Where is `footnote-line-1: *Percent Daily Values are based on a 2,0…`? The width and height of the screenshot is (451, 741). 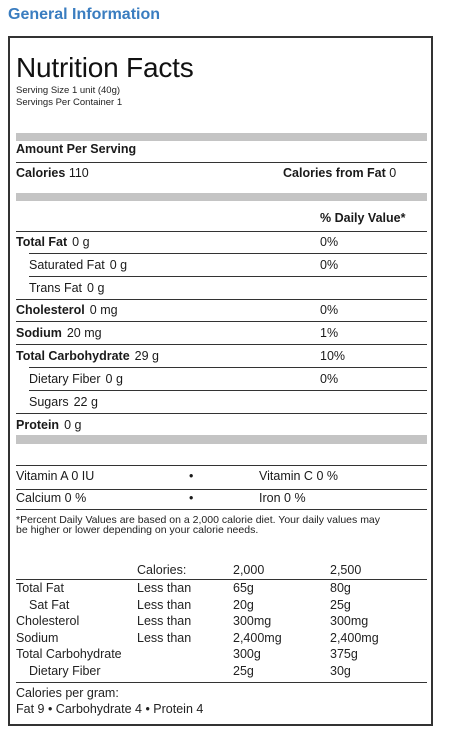 footnote-line-1: *Percent Daily Values are based on a 2,0… is located at coordinates (198, 520).